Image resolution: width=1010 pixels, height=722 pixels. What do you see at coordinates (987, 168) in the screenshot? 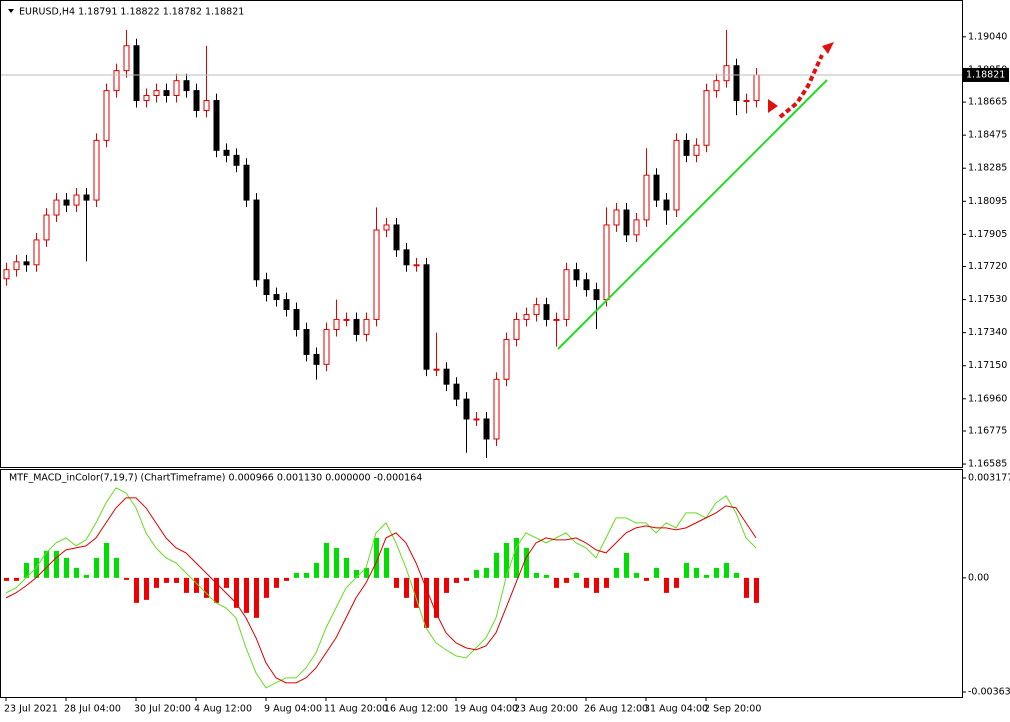
I see `y-tick-label: 1.18285` at bounding box center [987, 168].